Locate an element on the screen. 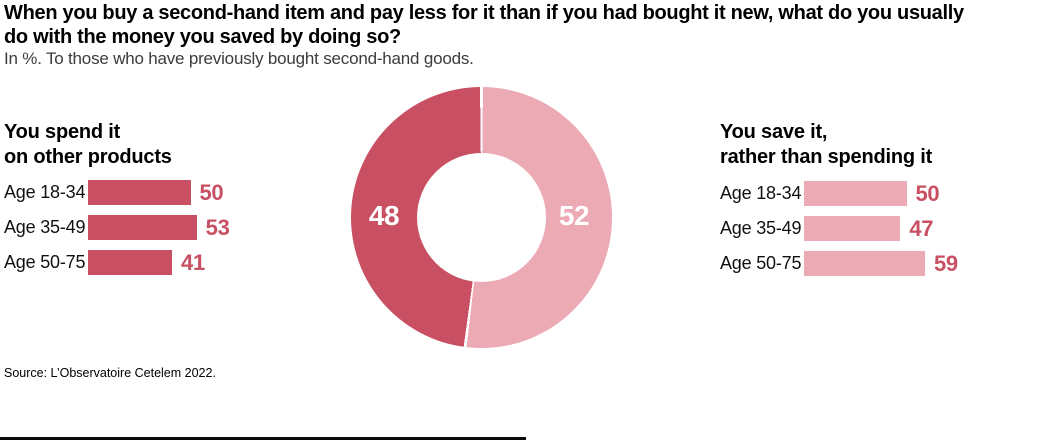 This screenshot has height=440, width=1052. save-panel-title-line1: You save it, is located at coordinates (774, 132).